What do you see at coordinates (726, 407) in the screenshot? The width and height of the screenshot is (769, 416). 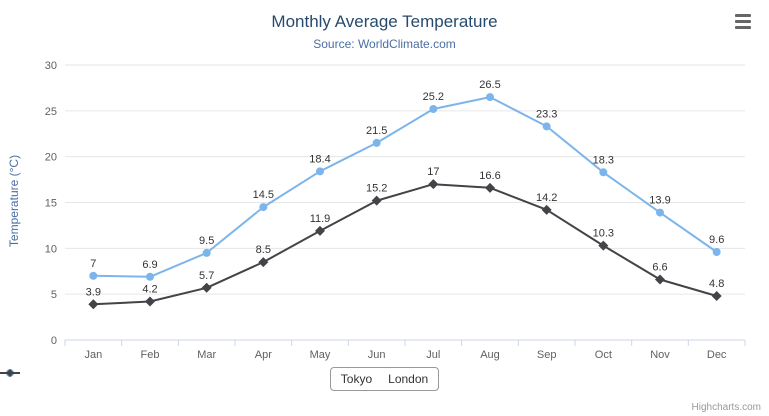 I see `credits-link: Highcharts.com` at bounding box center [726, 407].